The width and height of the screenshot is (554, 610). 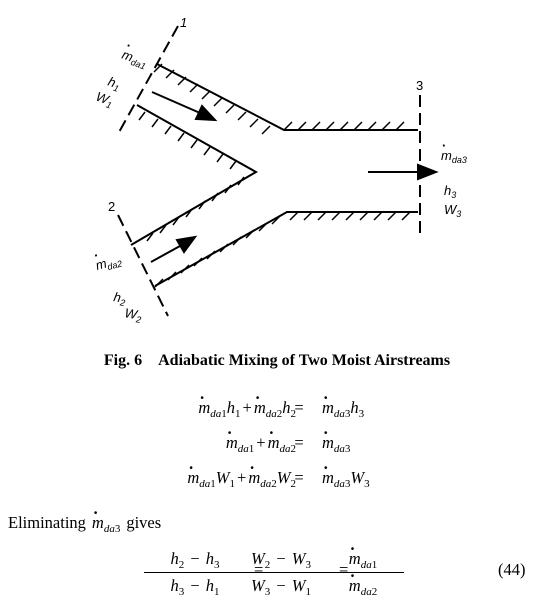 I want to click on equation-lhs: mda1W1+mda2W2, so click(x=241, y=474).